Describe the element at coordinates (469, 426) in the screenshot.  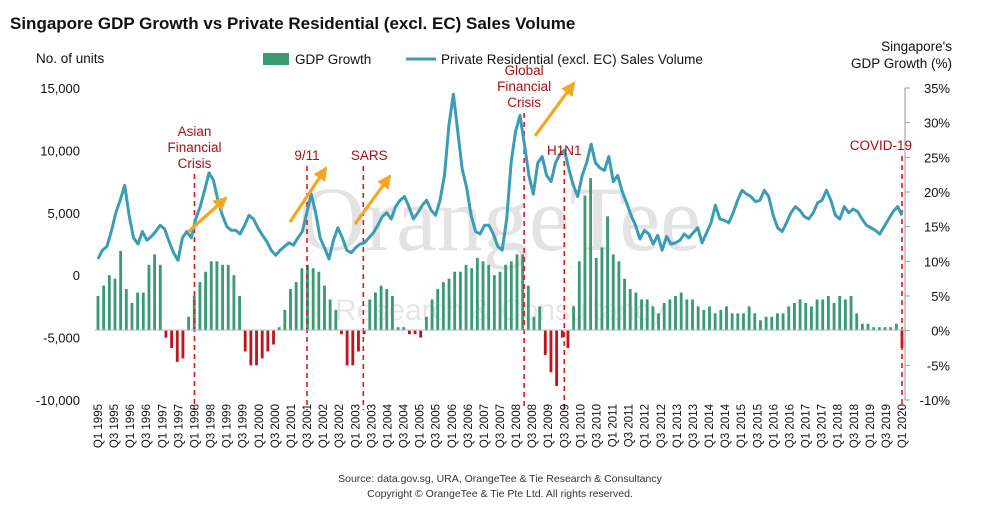
I see `x-tick-label: Q3 2006` at that location.